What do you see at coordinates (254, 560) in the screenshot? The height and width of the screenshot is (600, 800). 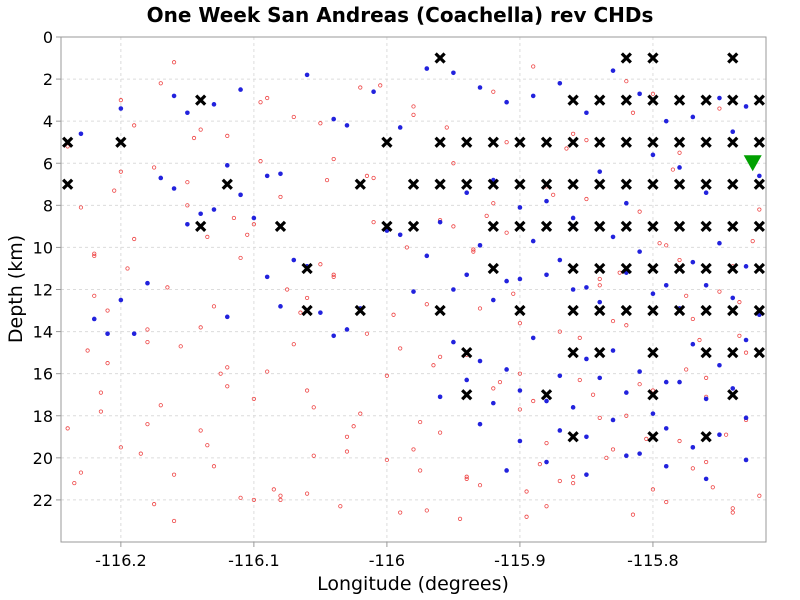 I see `x-tick-label: -116.1` at bounding box center [254, 560].